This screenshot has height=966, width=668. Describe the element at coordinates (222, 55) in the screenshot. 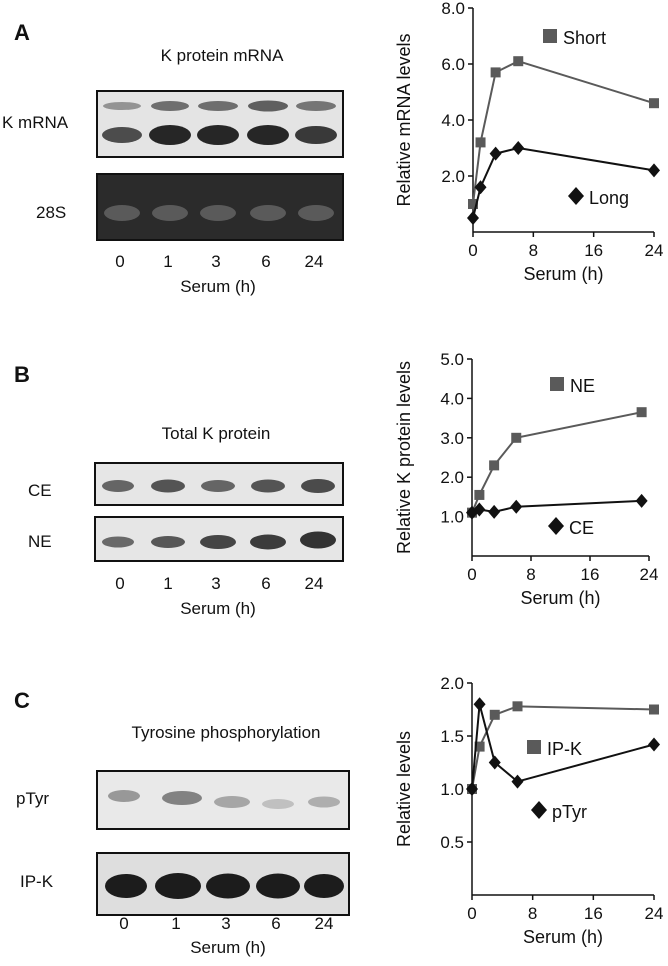

I see `blot-title-a: K protein mRNA` at that location.